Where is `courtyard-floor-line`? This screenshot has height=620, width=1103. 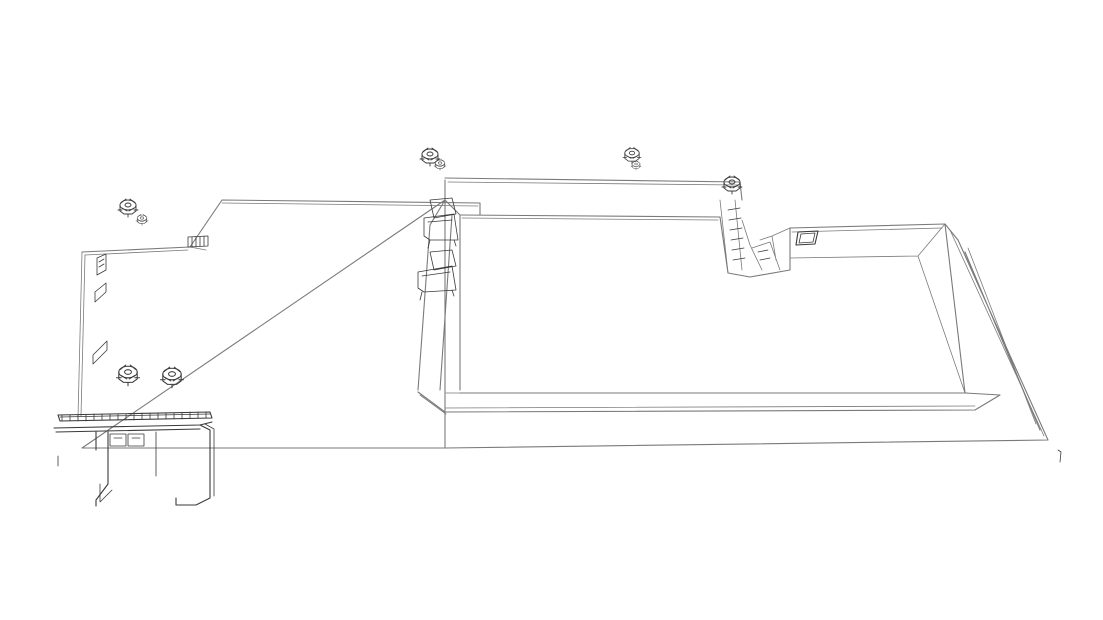
courtyard-floor-line is located at coordinates (707, 305).